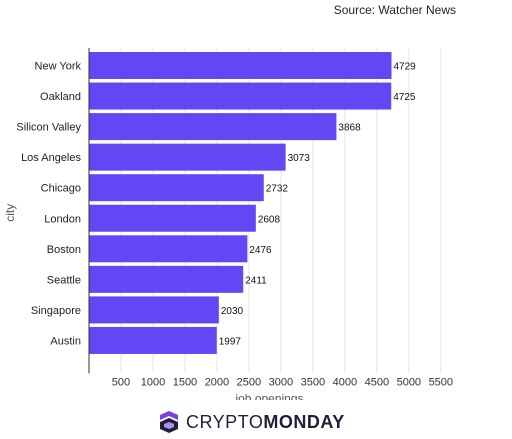  I want to click on x-tick-label: 1500, so click(185, 383).